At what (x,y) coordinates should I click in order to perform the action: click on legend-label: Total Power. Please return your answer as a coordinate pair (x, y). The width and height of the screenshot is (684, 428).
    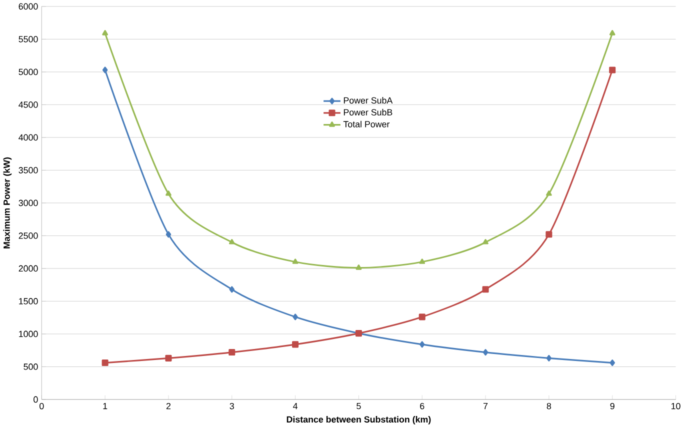
    Looking at the image, I should click on (366, 124).